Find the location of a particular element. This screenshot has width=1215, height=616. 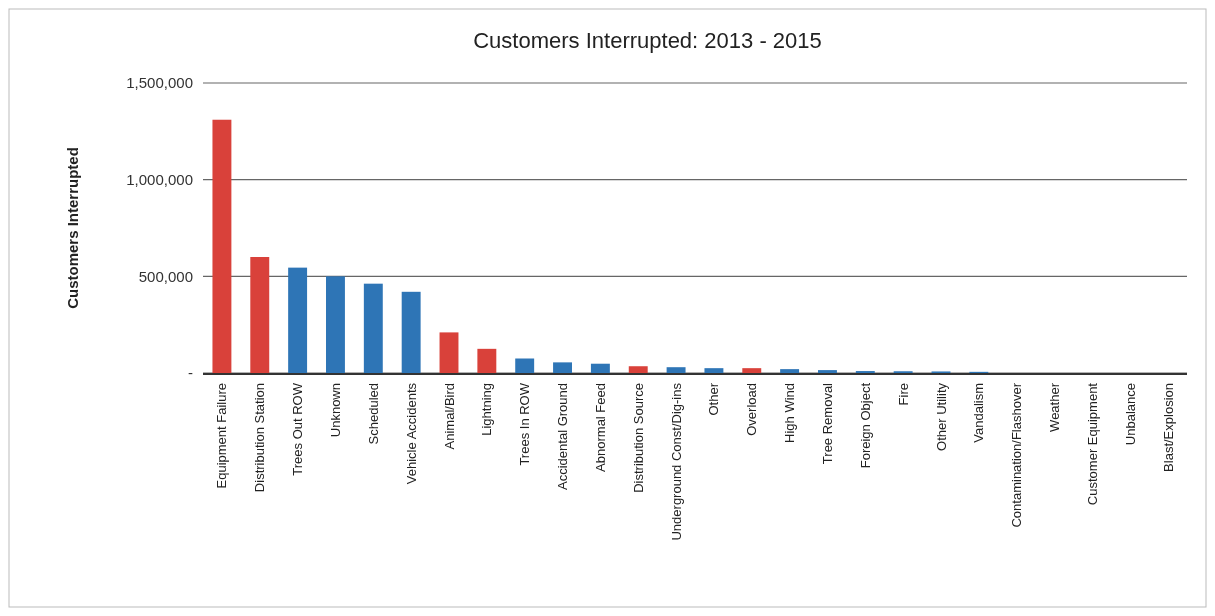

x-tick-label: Equipment Failure is located at coordinates (222, 436).